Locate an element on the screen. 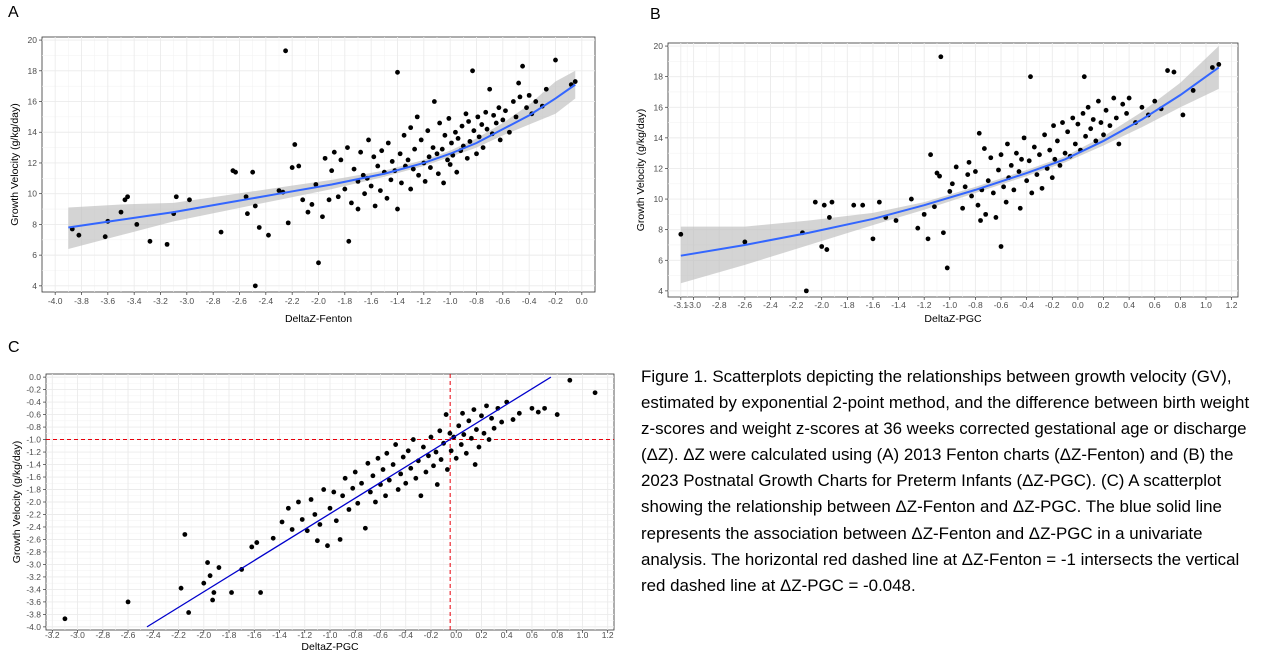 This screenshot has width=1264, height=666. chart-b-y-tick-label: 12 is located at coordinates (659, 168).